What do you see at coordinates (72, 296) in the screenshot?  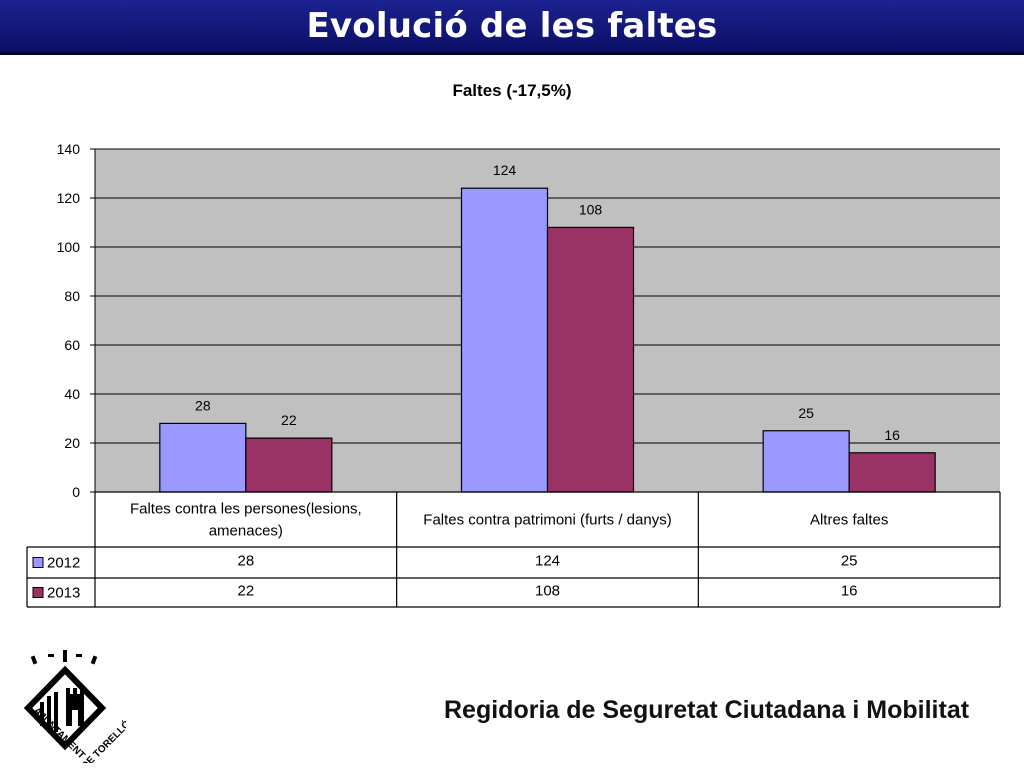 I see `y-tick-label: 80` at bounding box center [72, 296].